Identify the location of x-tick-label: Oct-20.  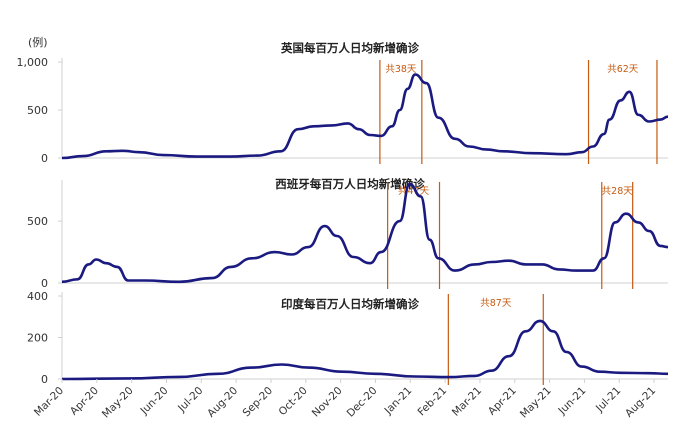
(292, 401).